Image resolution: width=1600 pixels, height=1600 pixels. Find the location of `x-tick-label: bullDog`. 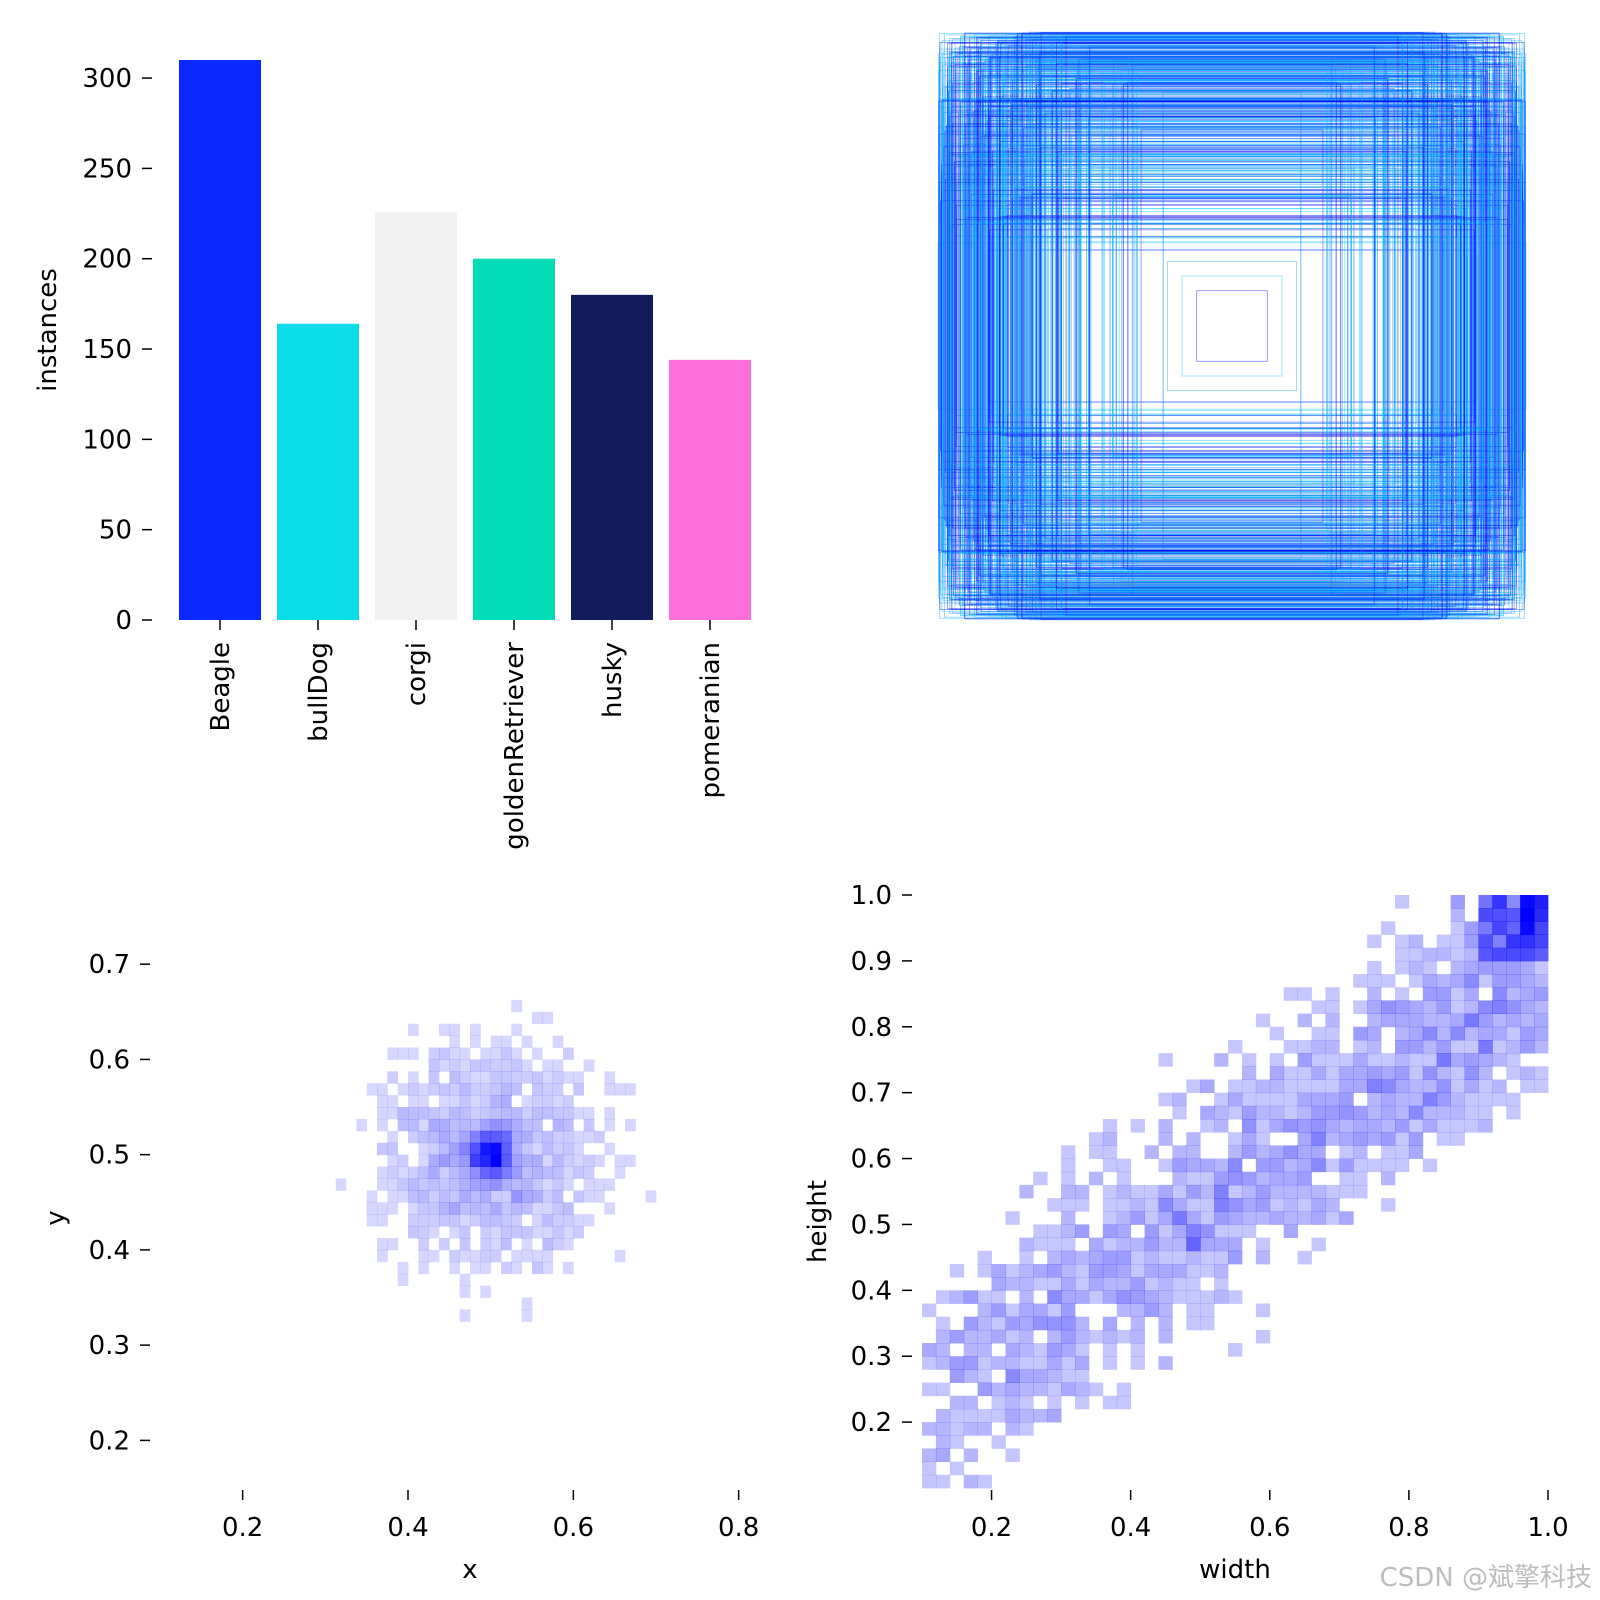

x-tick-label: bullDog is located at coordinates (319, 692).